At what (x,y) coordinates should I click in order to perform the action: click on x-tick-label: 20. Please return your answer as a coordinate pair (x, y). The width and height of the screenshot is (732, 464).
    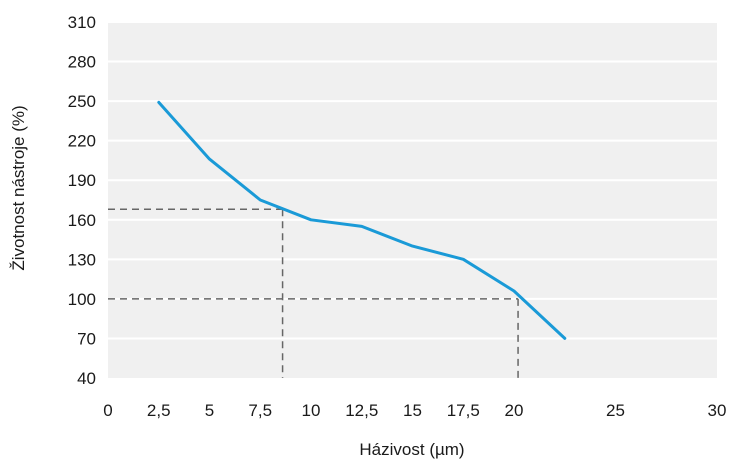
    Looking at the image, I should click on (514, 410).